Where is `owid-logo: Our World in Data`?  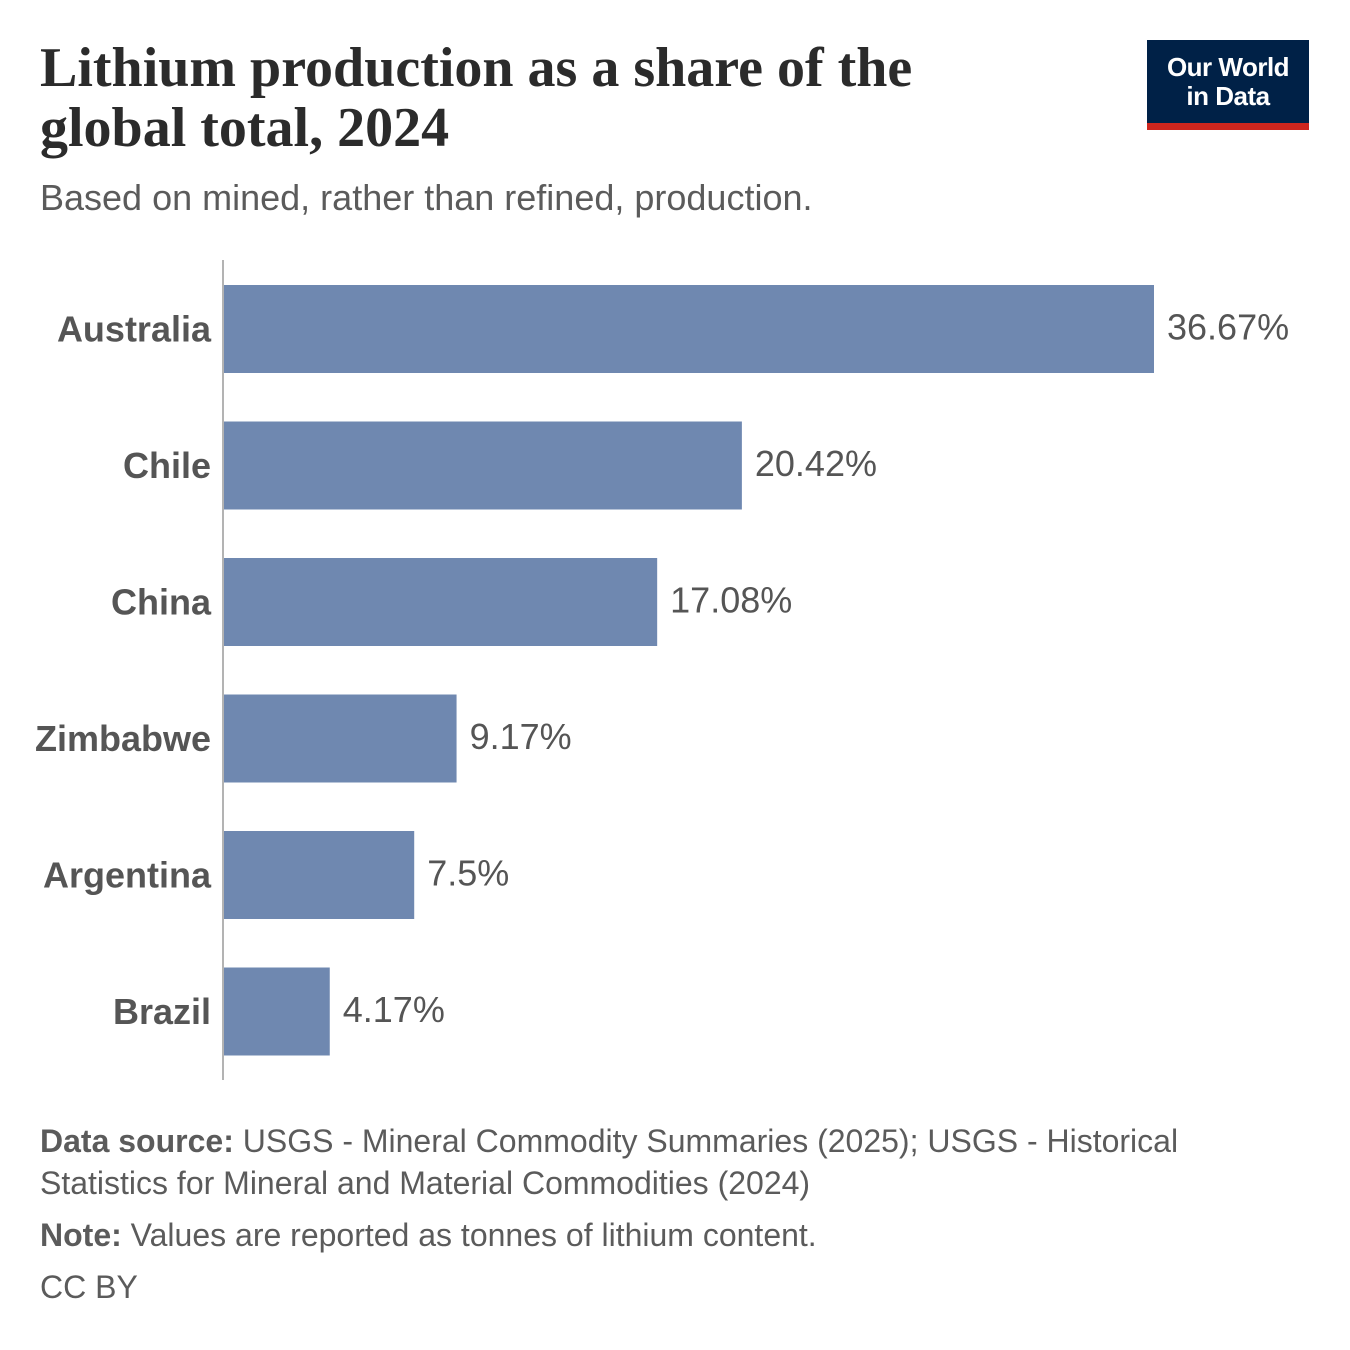 owid-logo: Our World in Data is located at coordinates (1228, 85).